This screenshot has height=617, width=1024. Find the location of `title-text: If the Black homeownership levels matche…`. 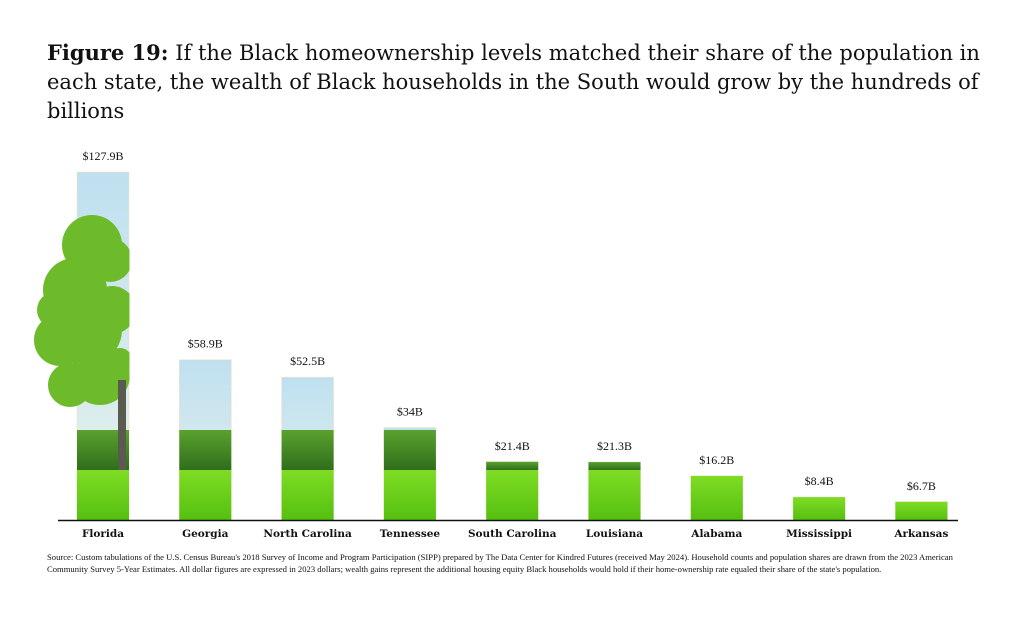

title-text: If the Black homeownership levels matche… is located at coordinates (513, 82).